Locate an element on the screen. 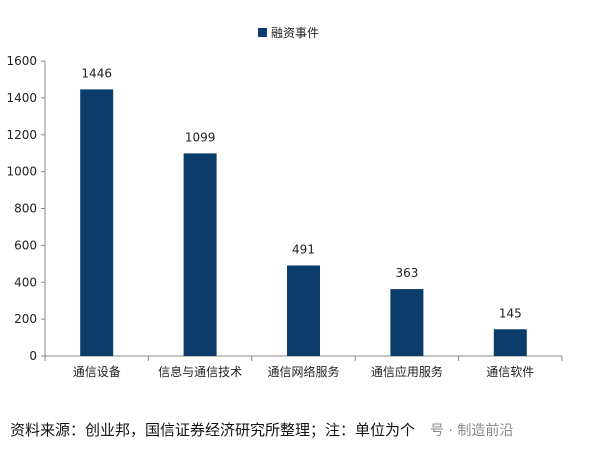 This screenshot has width=594, height=454. category-label: 通信软件 is located at coordinates (510, 372).